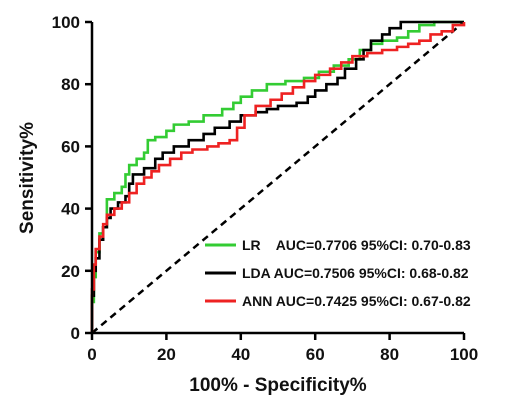  I want to click on y-tick-label: 20, so click(70, 271).